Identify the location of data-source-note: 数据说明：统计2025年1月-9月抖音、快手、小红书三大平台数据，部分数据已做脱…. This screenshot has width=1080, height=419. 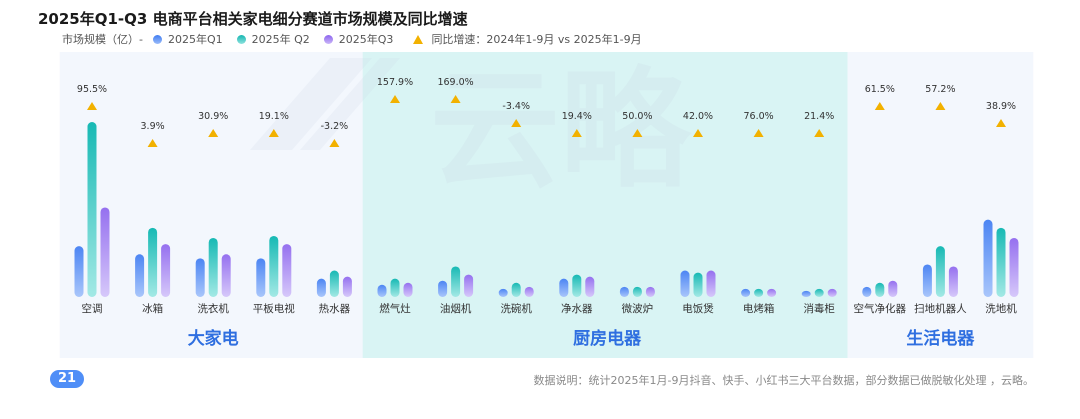
(783, 380).